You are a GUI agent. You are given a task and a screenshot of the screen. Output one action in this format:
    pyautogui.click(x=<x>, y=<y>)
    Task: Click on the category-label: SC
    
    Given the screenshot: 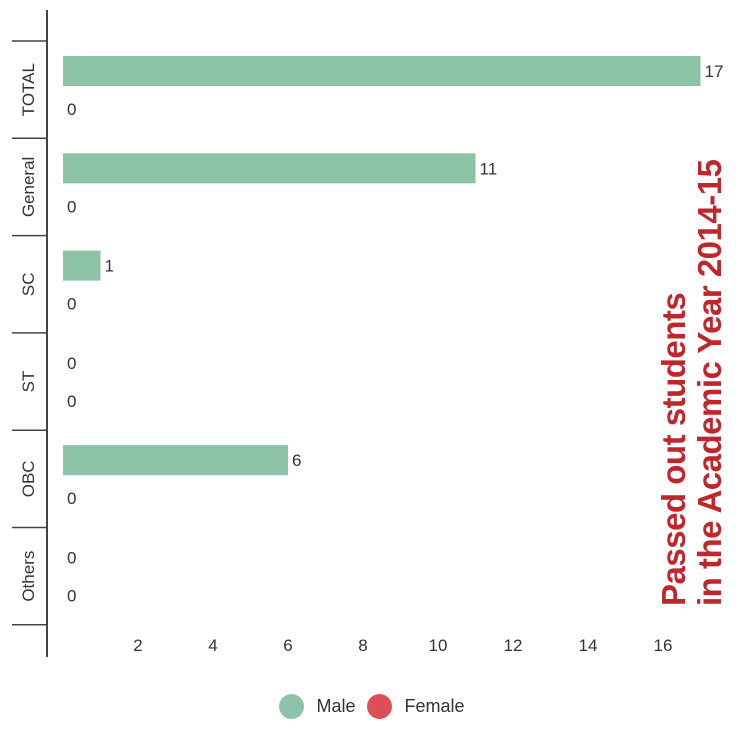 What is the action you would take?
    pyautogui.click(x=28, y=284)
    